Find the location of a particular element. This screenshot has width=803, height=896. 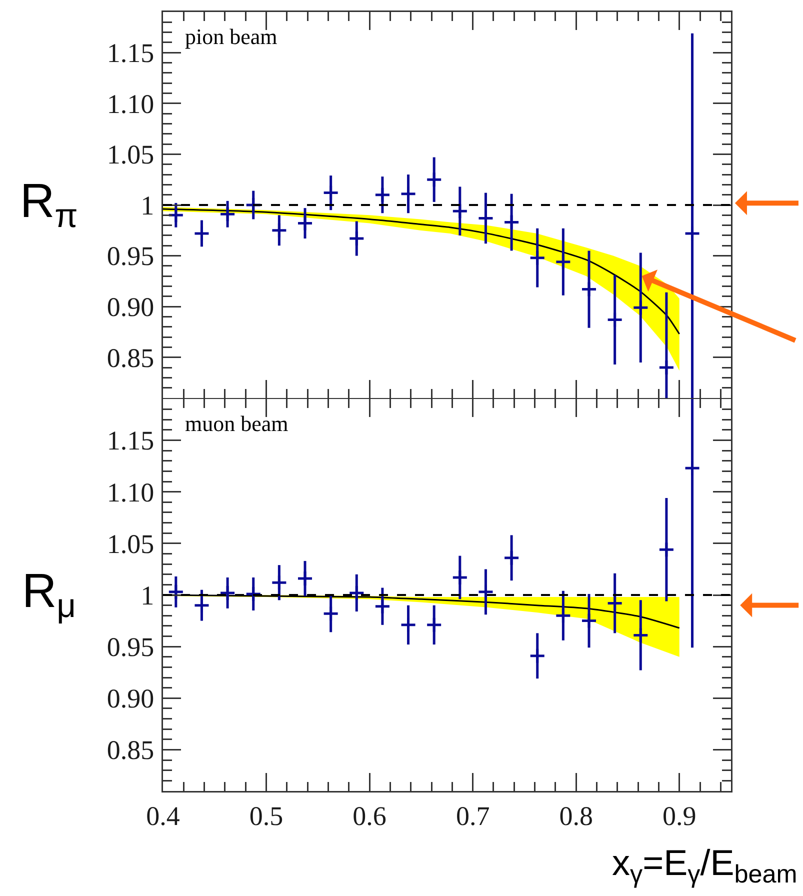

x-axis-title: x$_{γ}$=E$_{γ}$/E$_{beam}$ is located at coordinates (705, 865).